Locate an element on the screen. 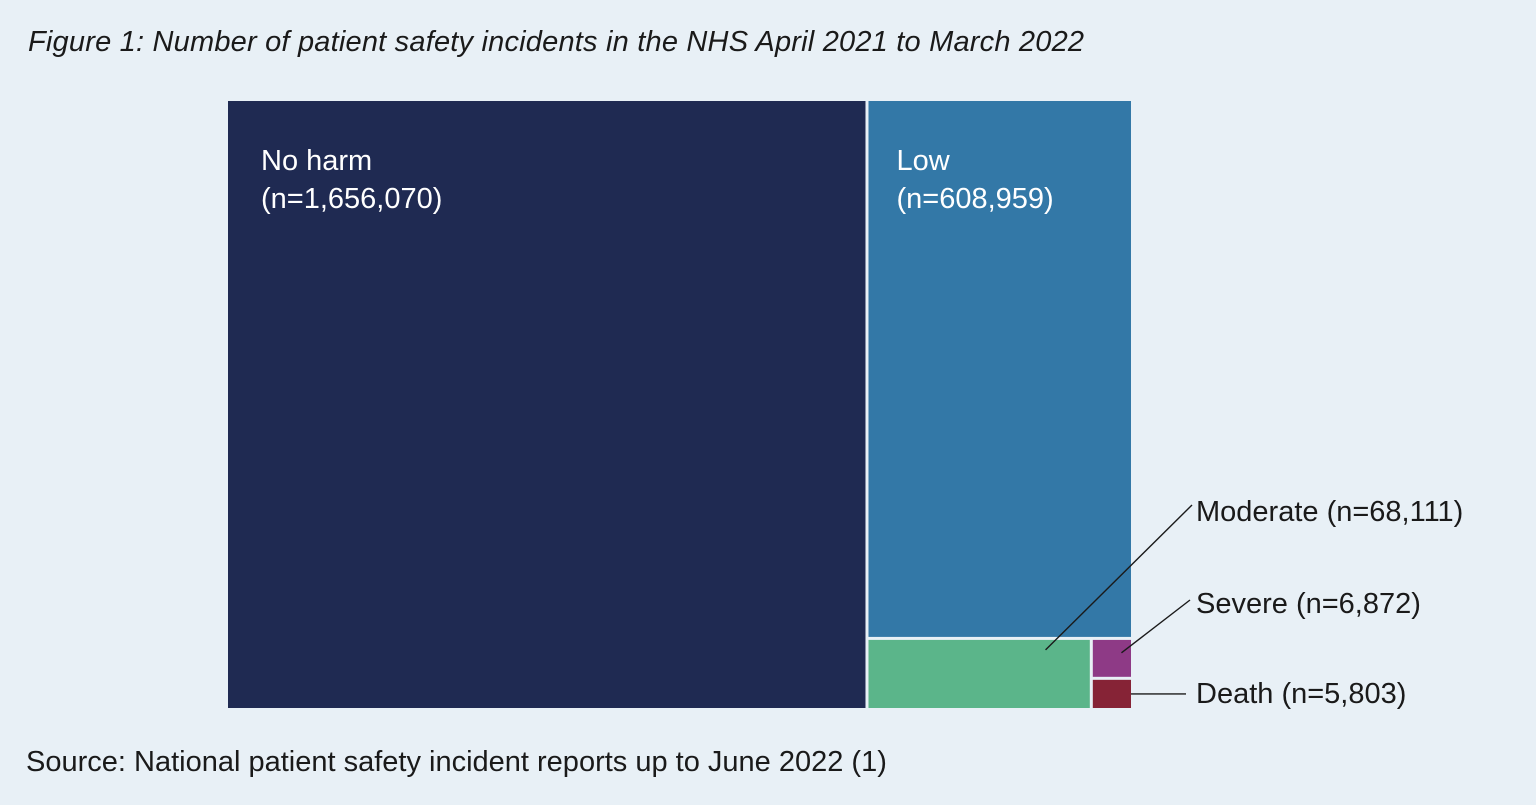 This screenshot has height=805, width=1536. label-no-harm-count: (n=1,656,070) is located at coordinates (351, 199).